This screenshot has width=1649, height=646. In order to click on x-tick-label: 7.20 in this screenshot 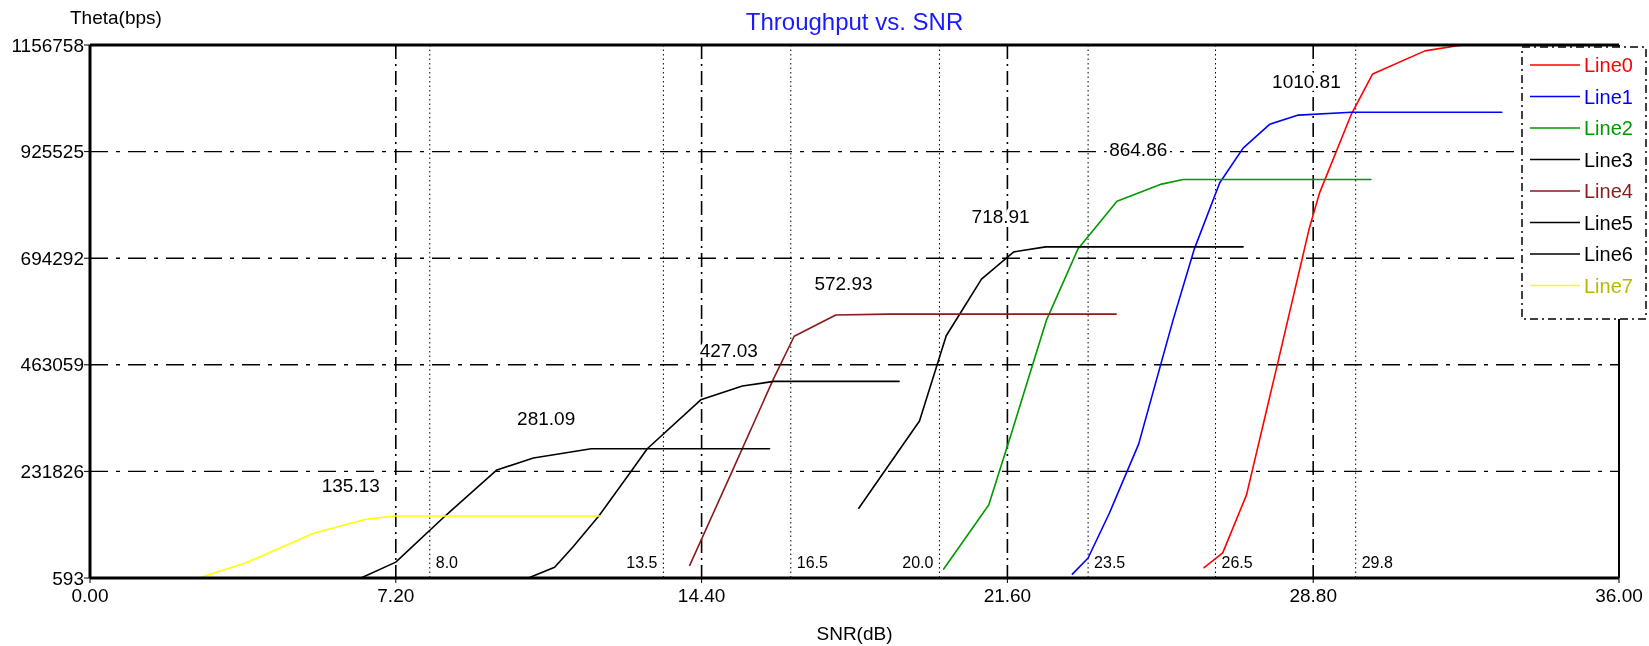, I will do `click(396, 595)`.